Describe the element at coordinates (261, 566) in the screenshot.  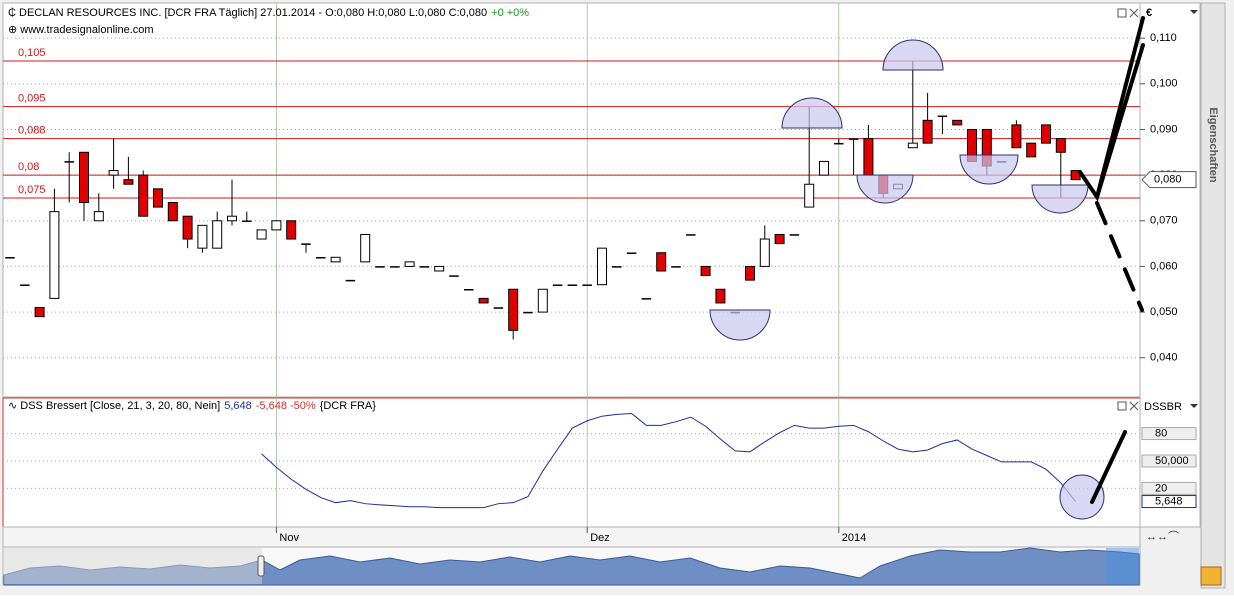
I see `navigator-handle` at that location.